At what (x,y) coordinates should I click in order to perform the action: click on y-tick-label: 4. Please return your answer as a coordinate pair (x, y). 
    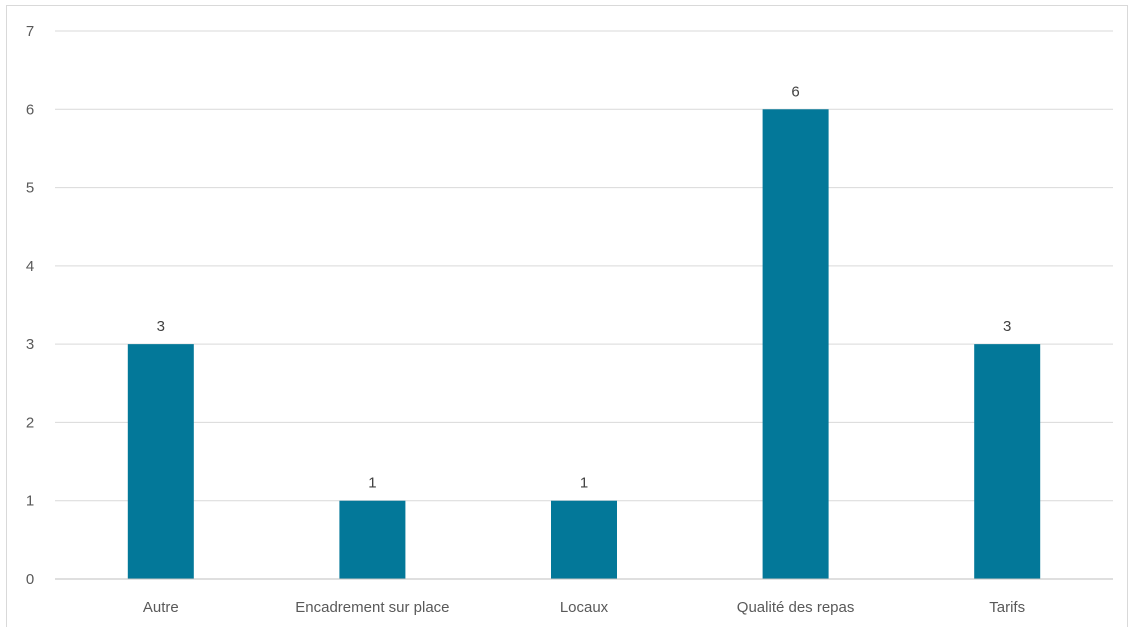
    Looking at the image, I should click on (30, 266).